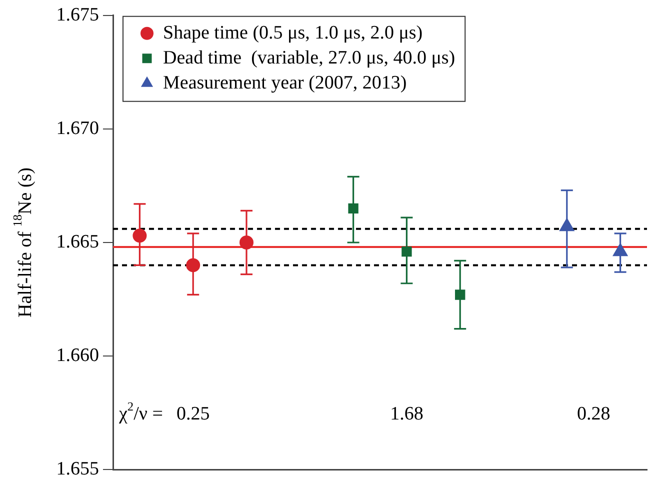 The height and width of the screenshot is (485, 656). What do you see at coordinates (77, 128) in the screenshot?
I see `y-tick-label: 1.670` at bounding box center [77, 128].